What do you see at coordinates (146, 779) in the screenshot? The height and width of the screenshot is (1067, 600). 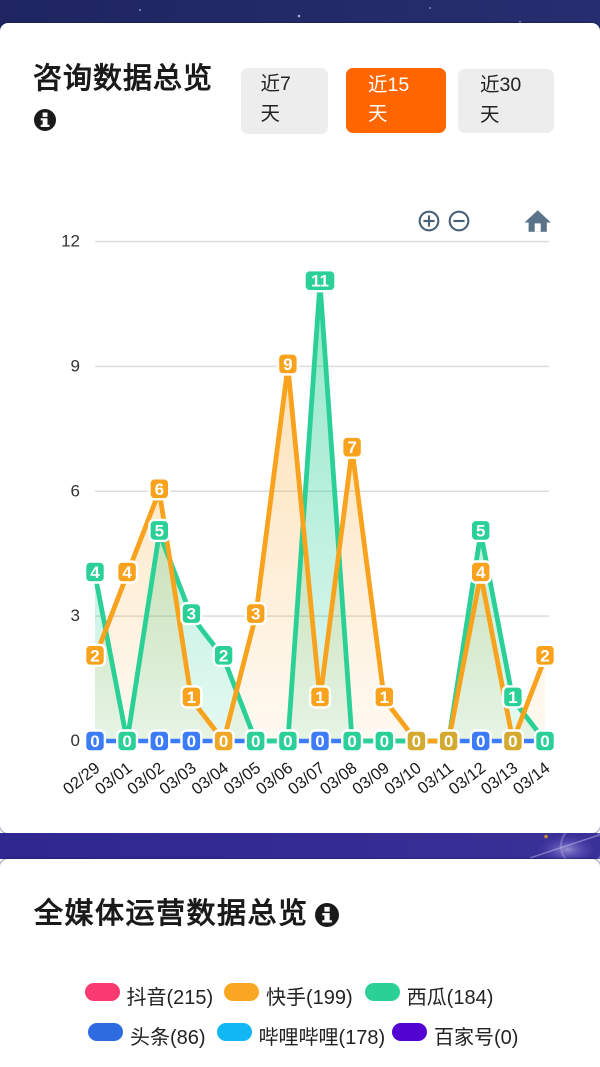 I see `svg-text: 03/02` at bounding box center [146, 779].